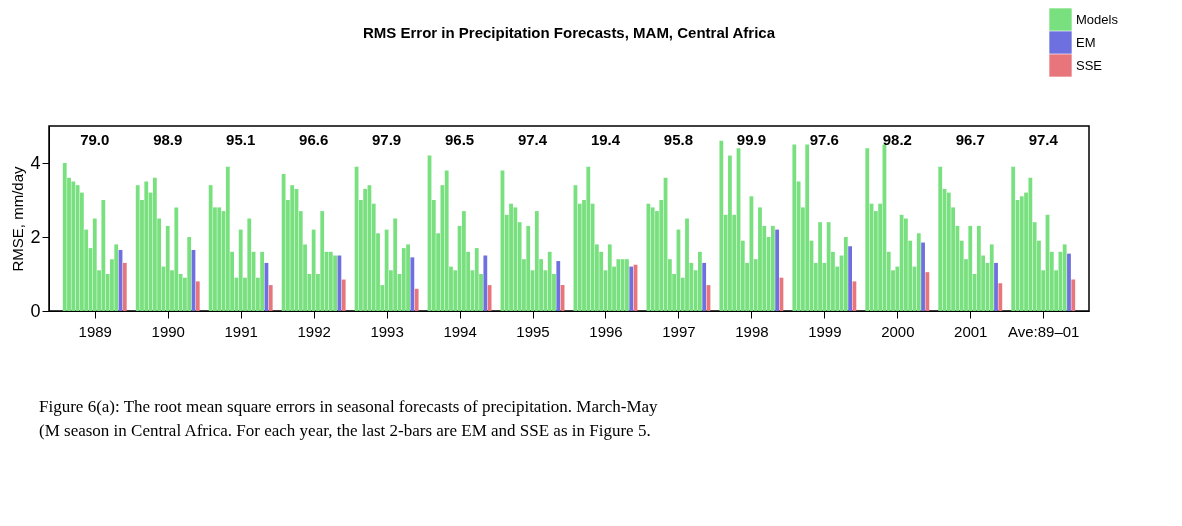 This screenshot has height=526, width=1182. Describe the element at coordinates (533, 331) in the screenshot. I see `x-tick-label: 1995` at that location.